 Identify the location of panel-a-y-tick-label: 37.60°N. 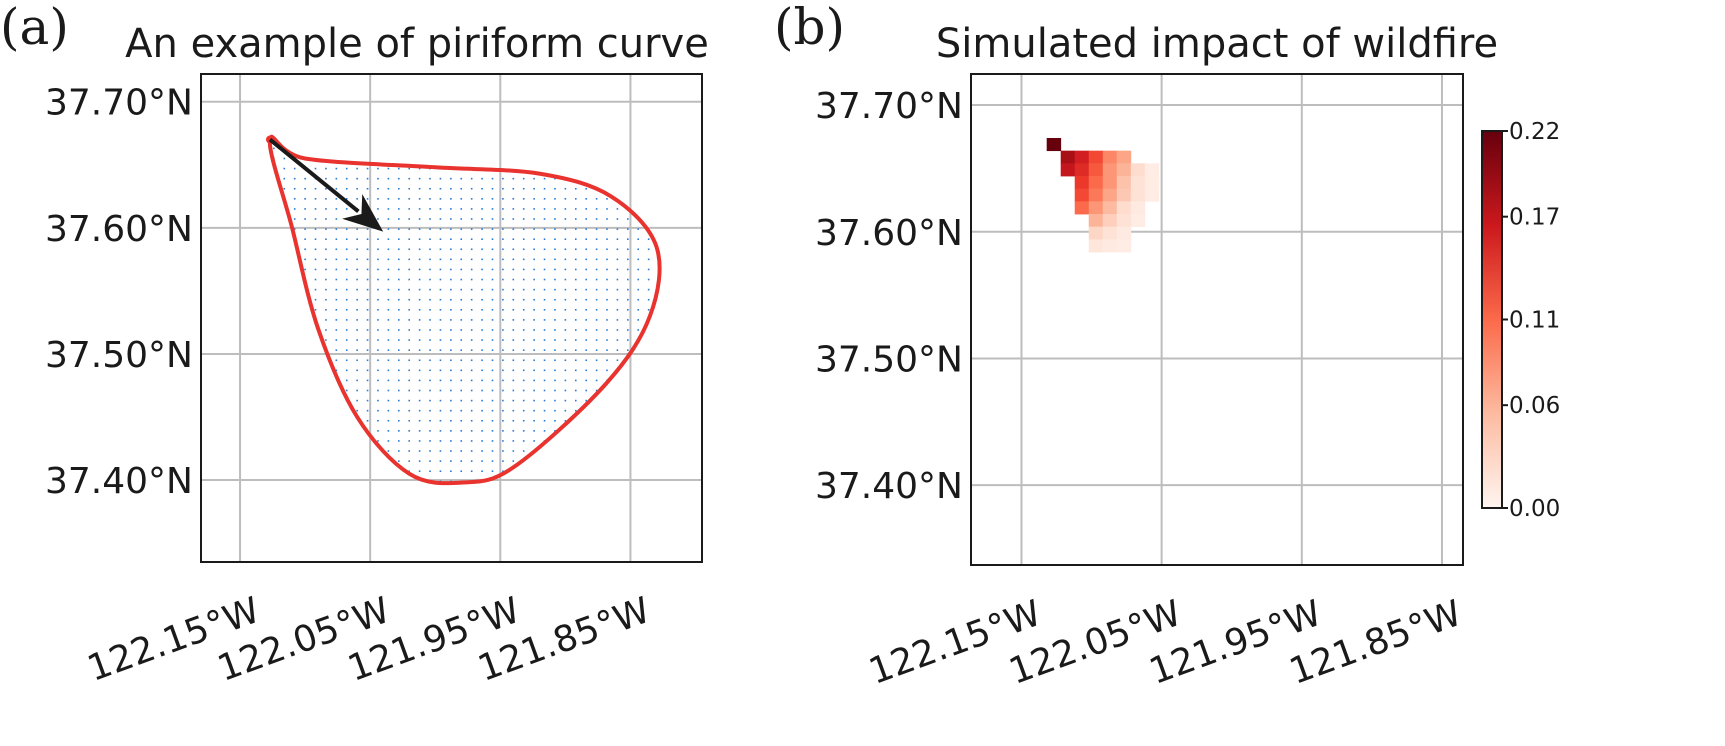
(119, 229).